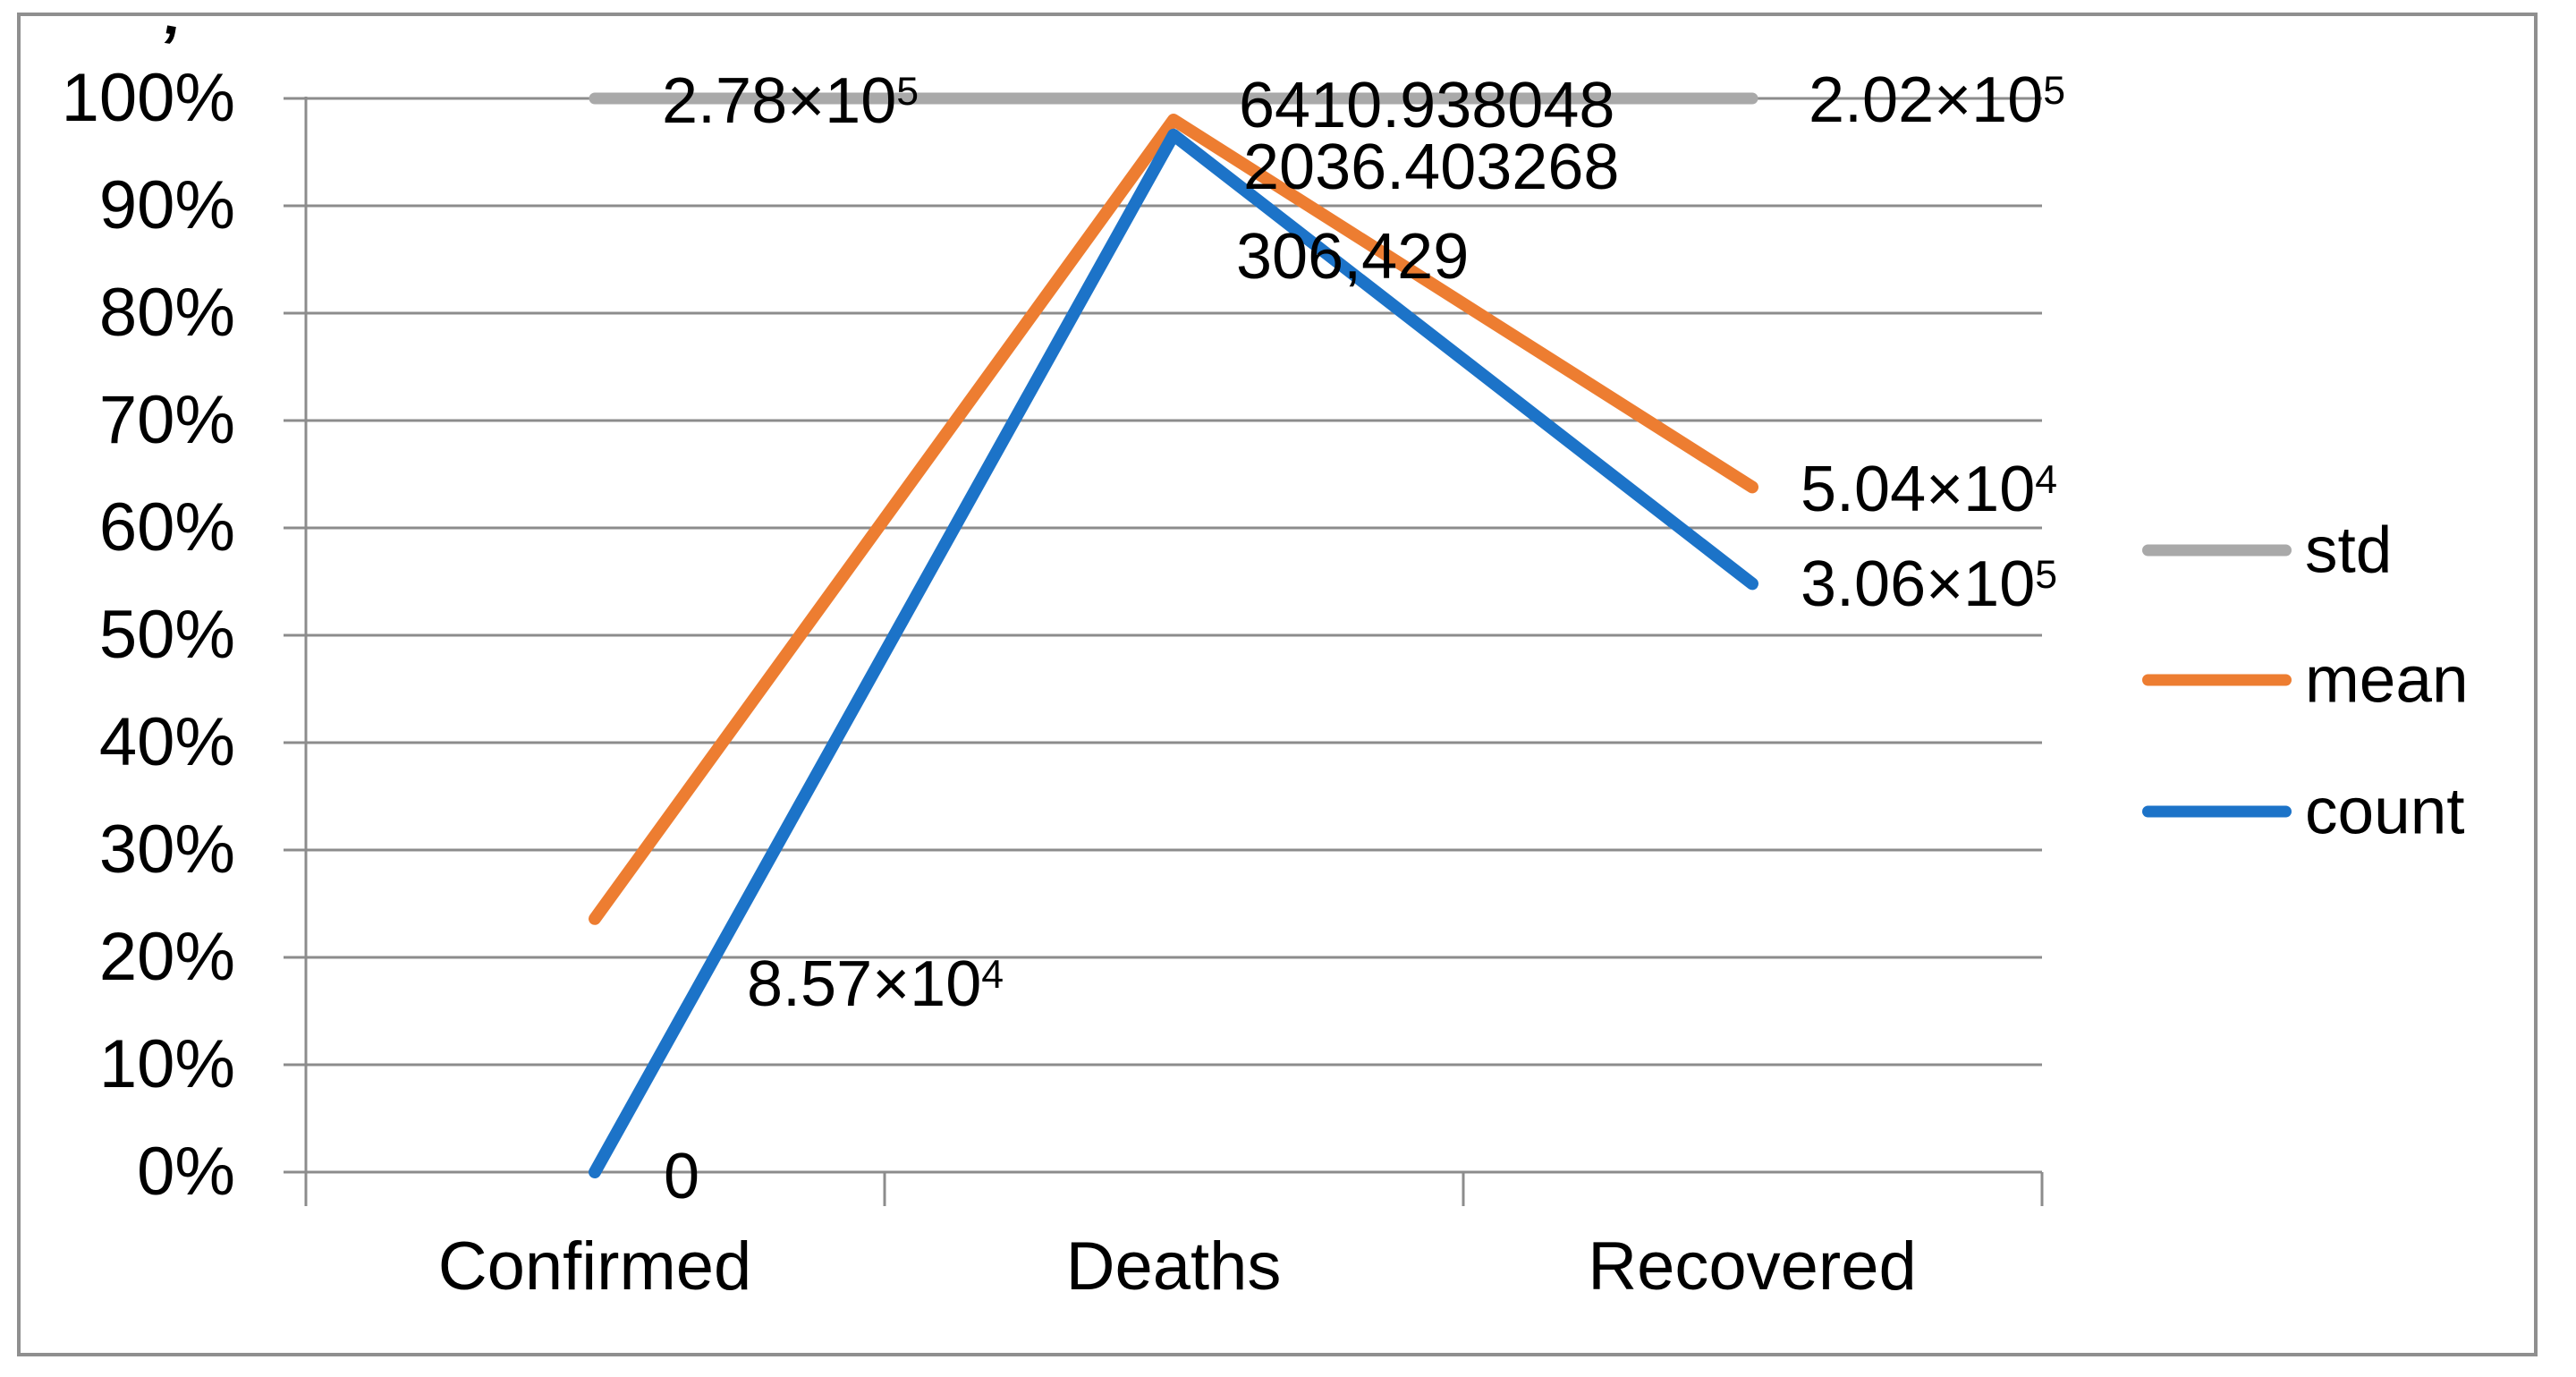 Image resolution: width=2576 pixels, height=1377 pixels. I want to click on legend-label-count: count, so click(2385, 811).